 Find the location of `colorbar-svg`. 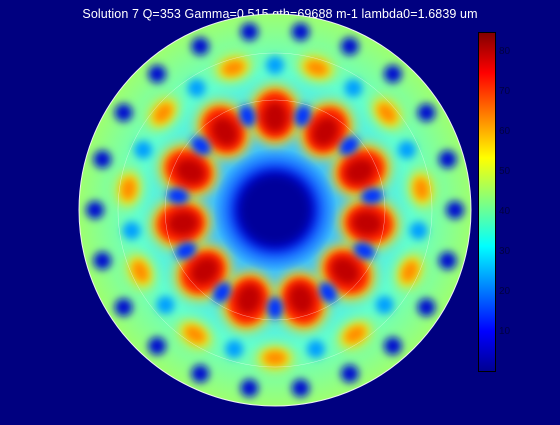

colorbar-svg is located at coordinates (487, 202).